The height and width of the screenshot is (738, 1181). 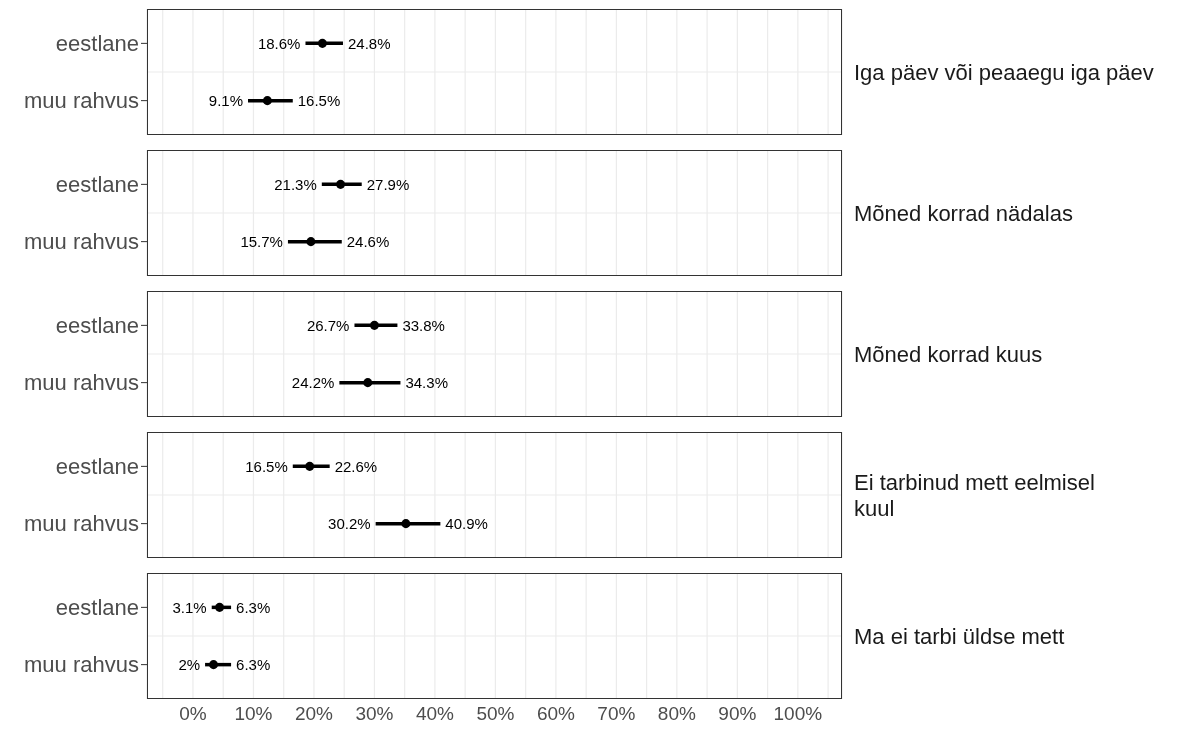 What do you see at coordinates (374, 714) in the screenshot?
I see `x-tick-label: 30%` at bounding box center [374, 714].